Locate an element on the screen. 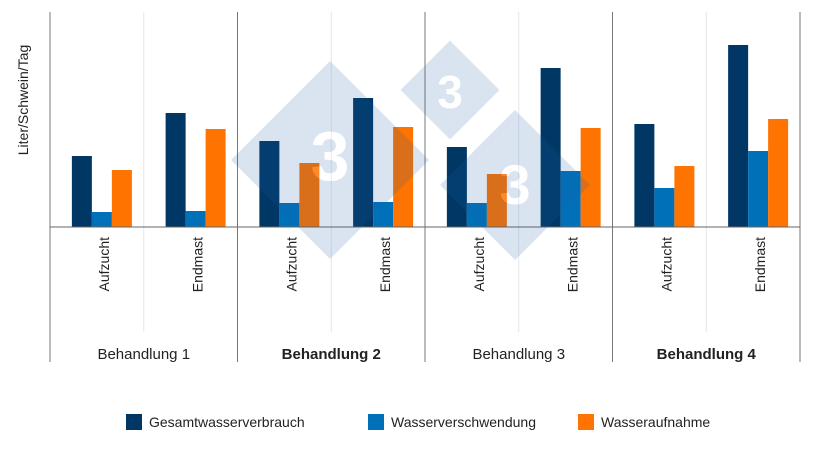  legend-item-gesamtwasserverbrauch: Gesamtwasserverbrauch is located at coordinates (215, 422).